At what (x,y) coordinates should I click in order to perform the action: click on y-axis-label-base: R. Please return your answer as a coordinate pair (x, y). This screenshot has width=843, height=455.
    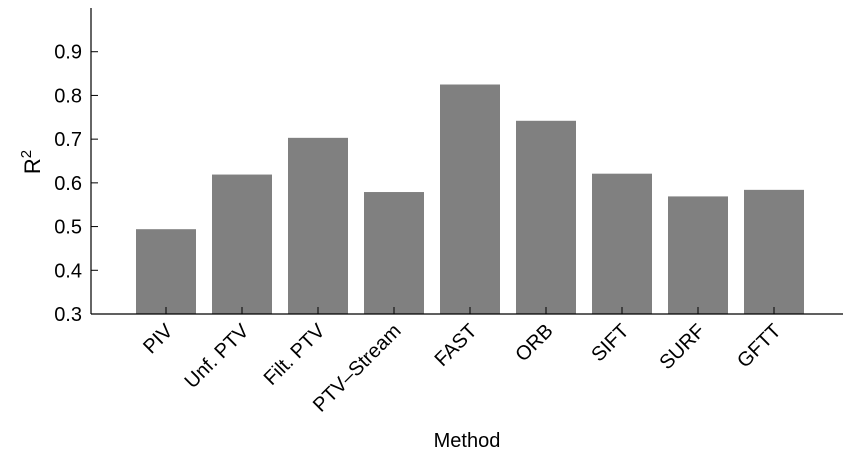
    Looking at the image, I should click on (32, 166).